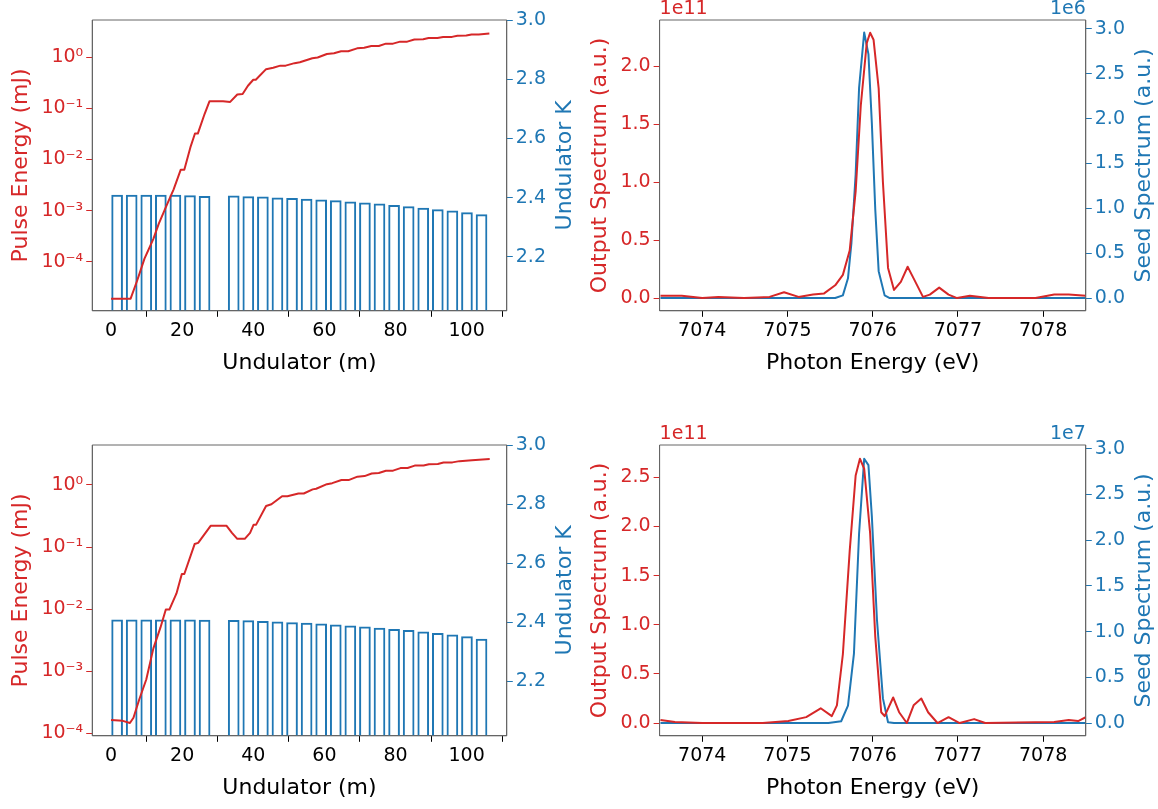  Describe the element at coordinates (635, 475) in the screenshot. I see `y-tick-label: 2.5` at that location.